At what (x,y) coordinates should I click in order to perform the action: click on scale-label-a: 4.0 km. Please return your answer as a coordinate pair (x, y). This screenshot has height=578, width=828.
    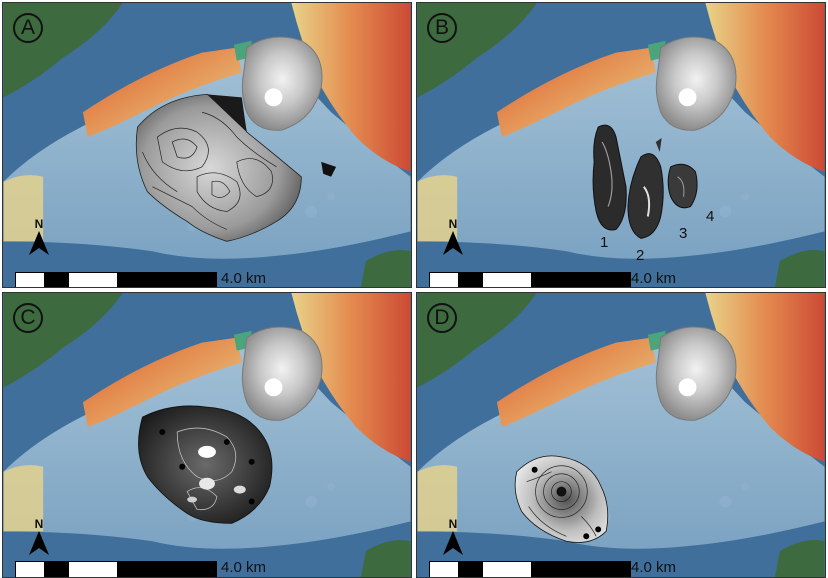
    Looking at the image, I should click on (244, 278).